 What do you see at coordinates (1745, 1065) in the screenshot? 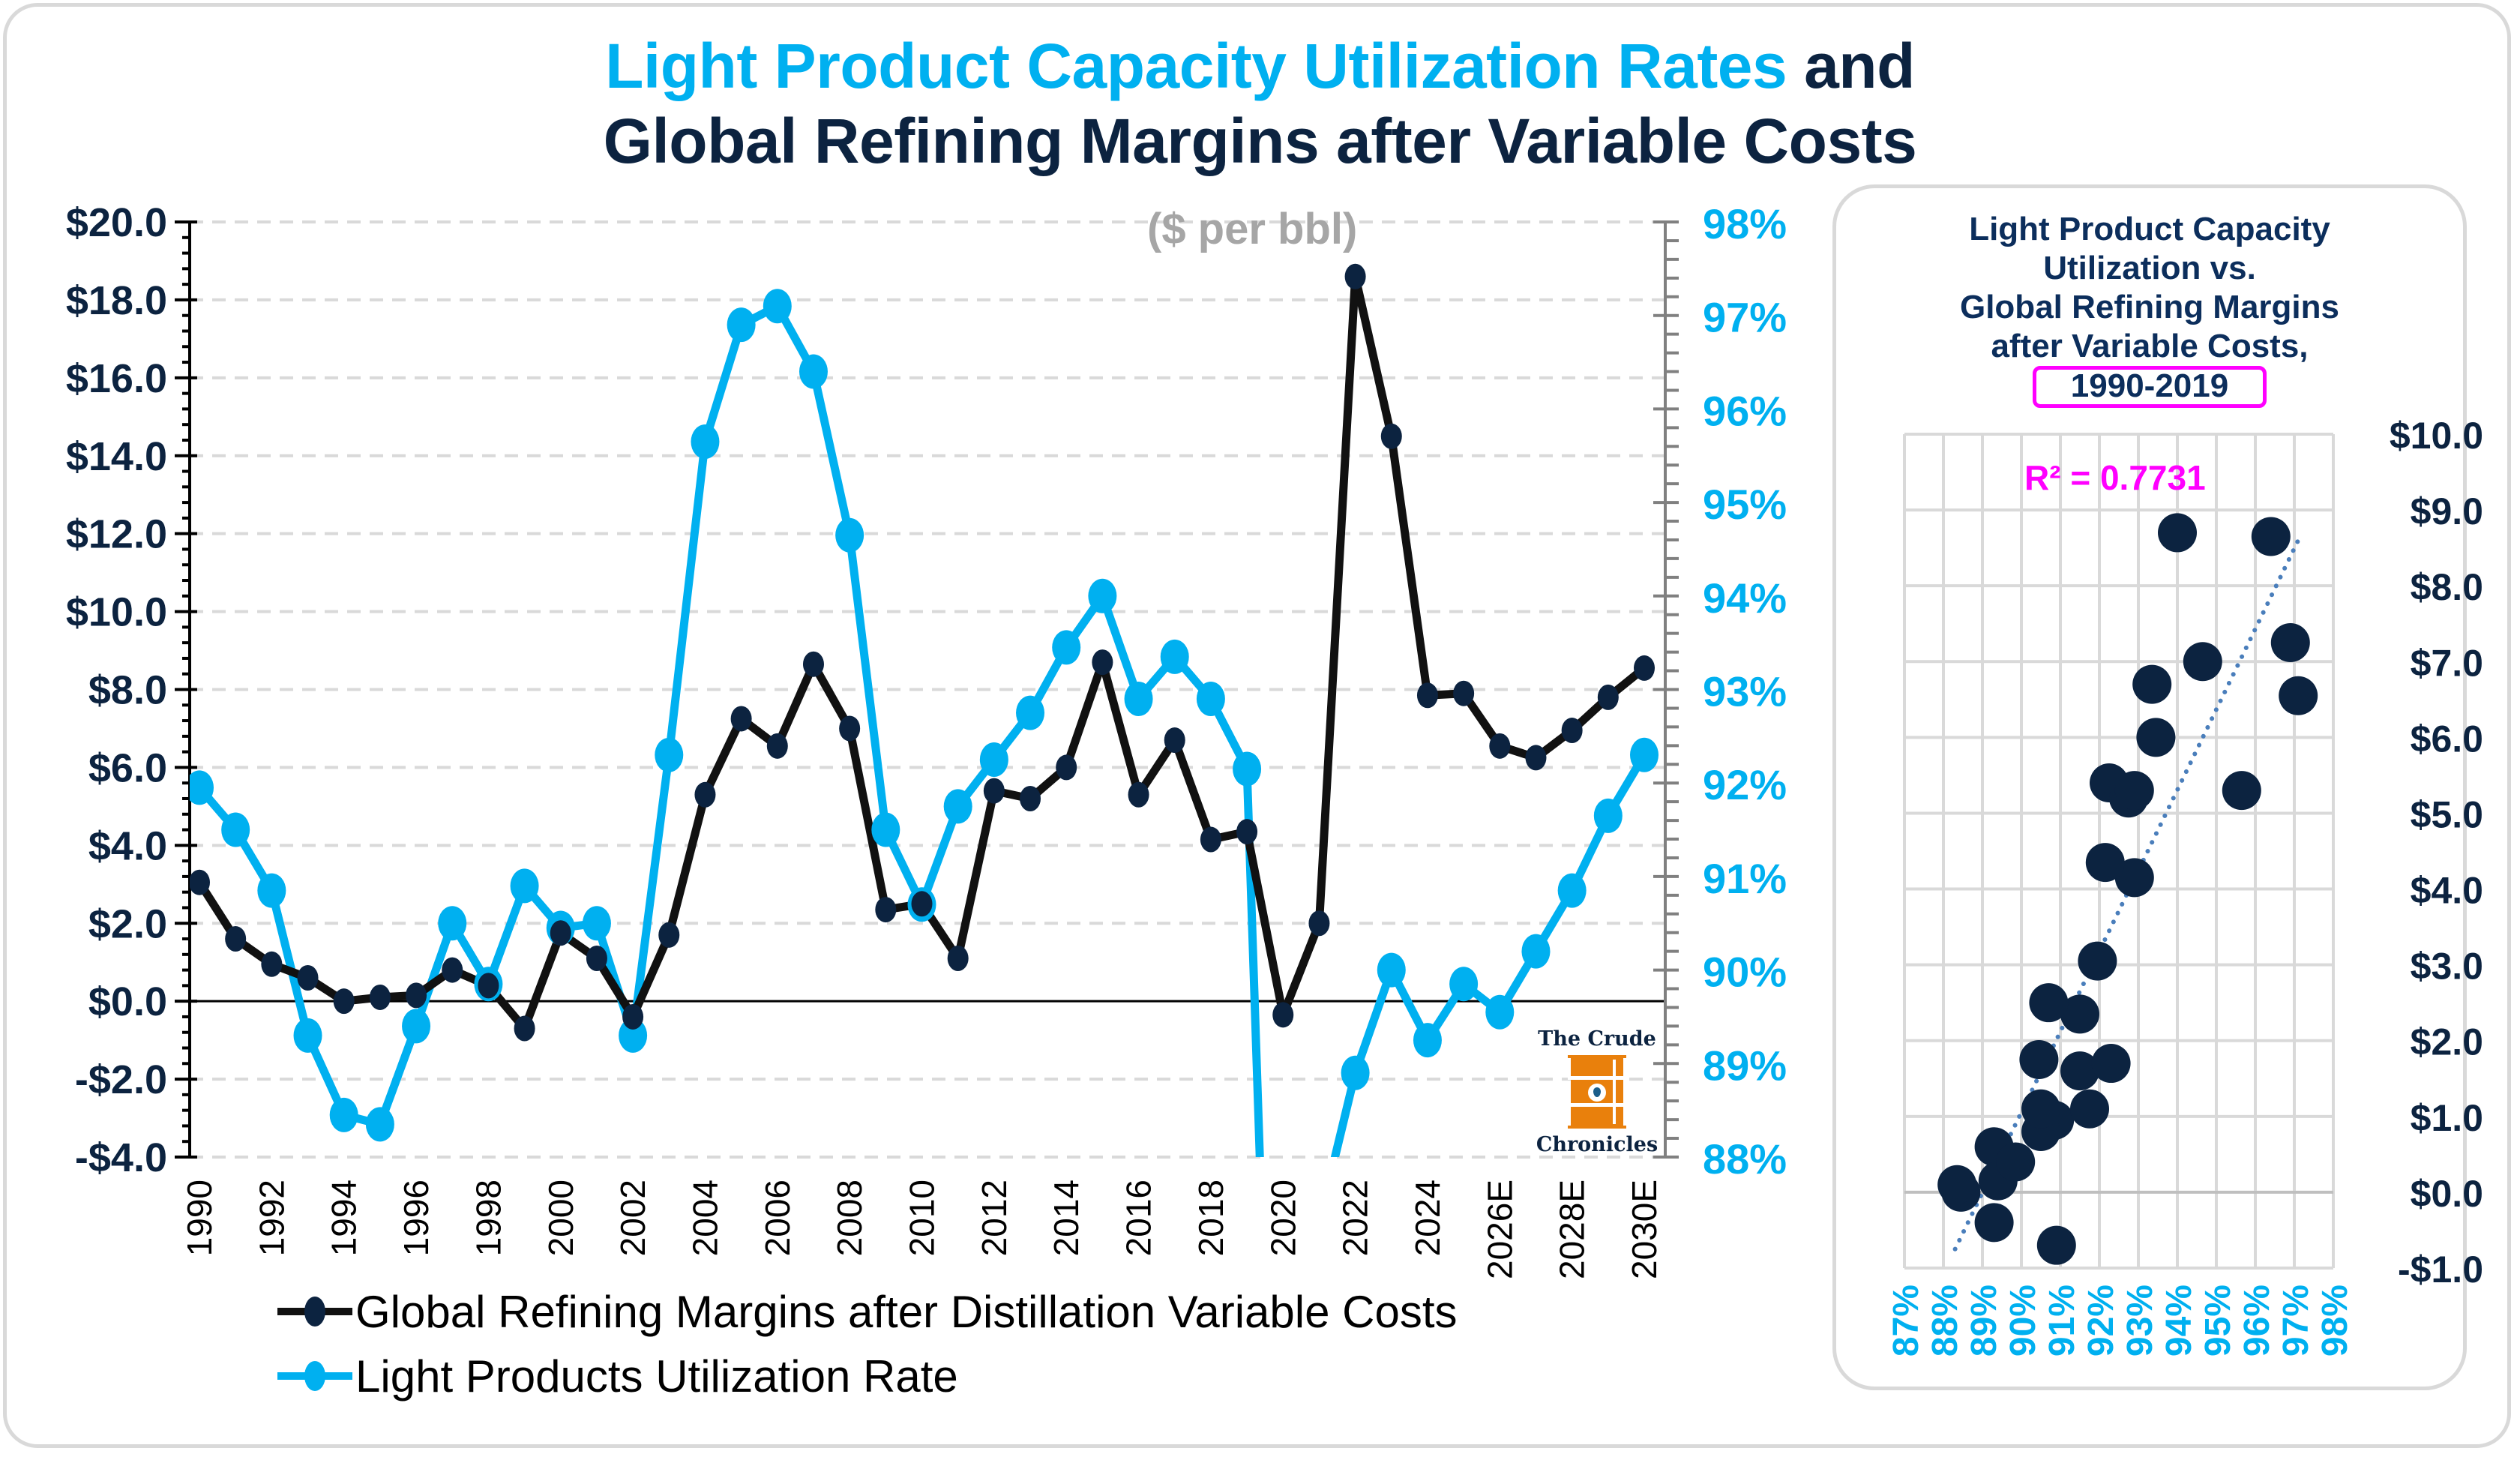
I see `right-axis-tick-label: 89%` at bounding box center [1745, 1065].